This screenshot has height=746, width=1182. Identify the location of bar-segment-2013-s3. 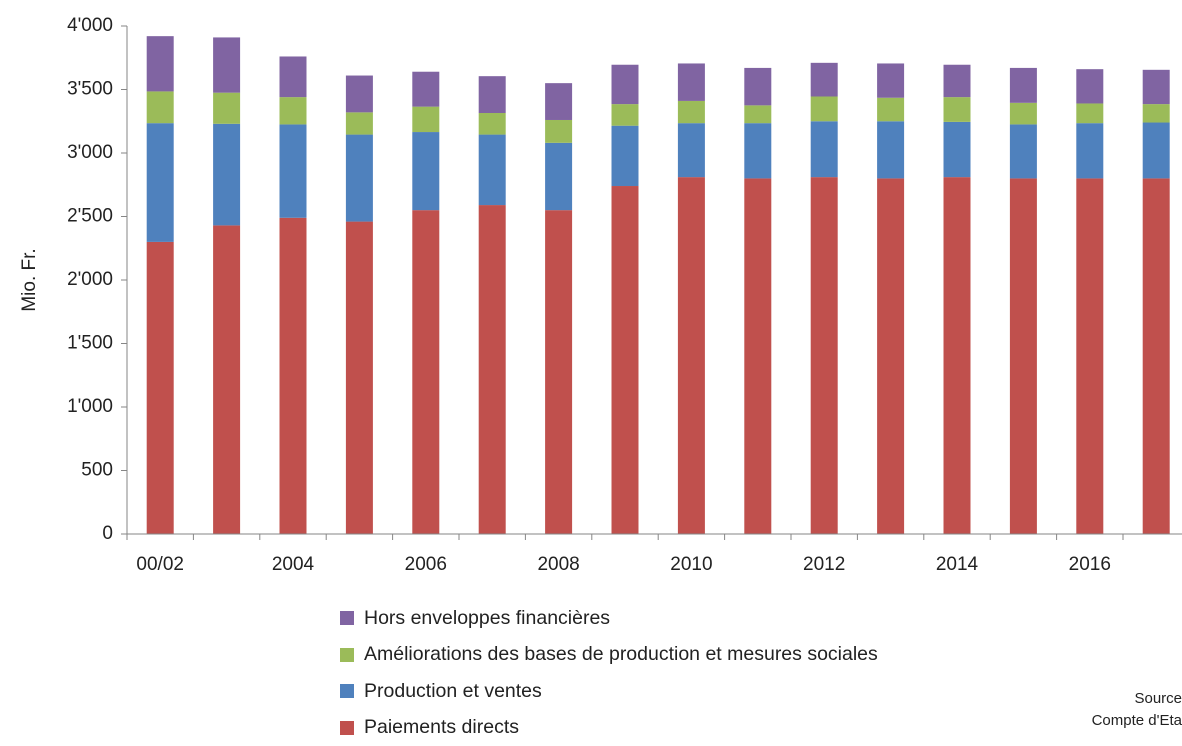
(890, 80).